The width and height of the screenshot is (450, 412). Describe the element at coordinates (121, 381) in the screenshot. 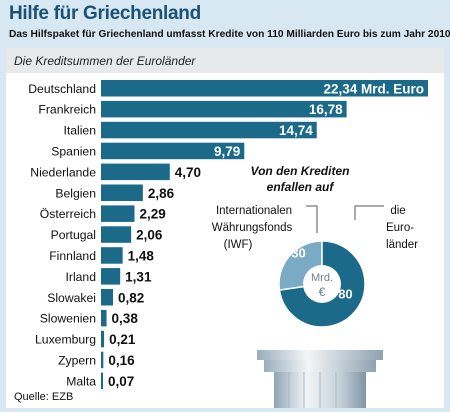

I see `value-label-malta: 0,07` at that location.